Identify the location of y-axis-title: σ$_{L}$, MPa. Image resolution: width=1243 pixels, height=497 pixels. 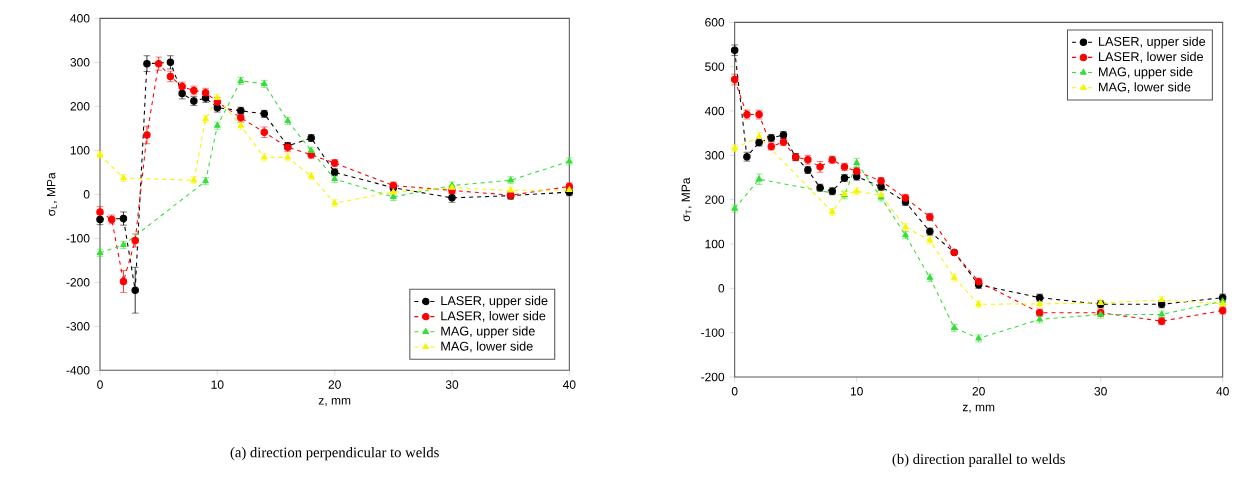
(51, 194).